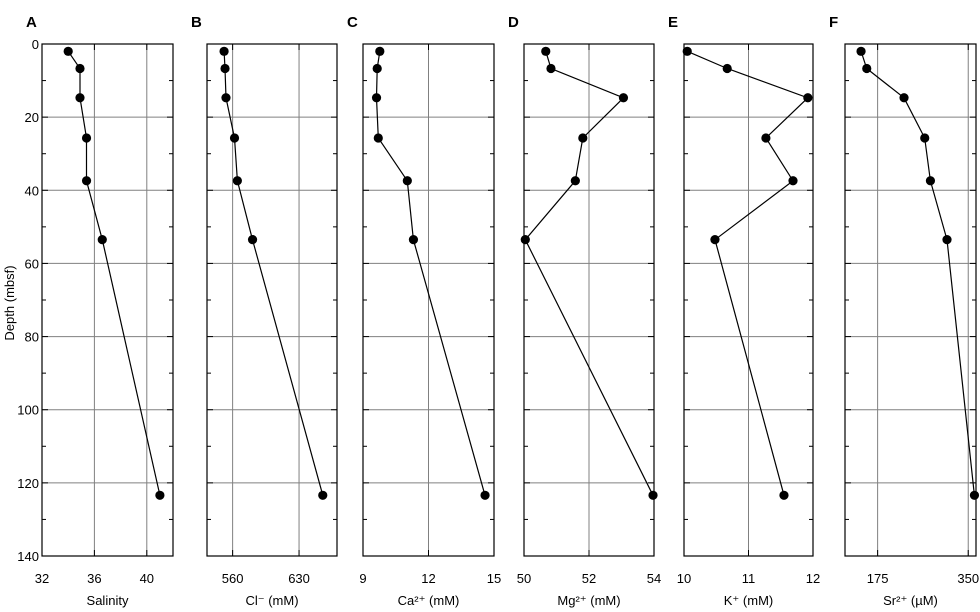  I want to click on panel-letter: F, so click(833, 22).